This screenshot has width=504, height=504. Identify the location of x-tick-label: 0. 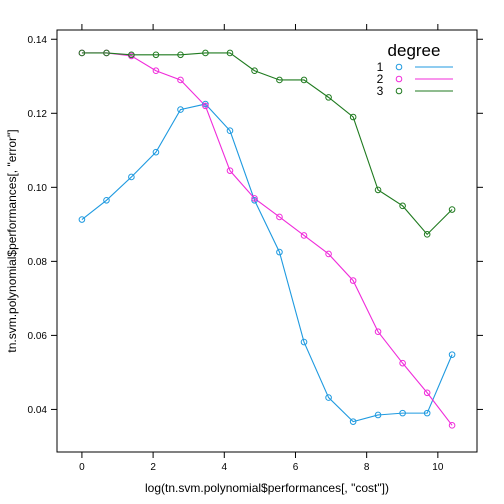
(82, 467).